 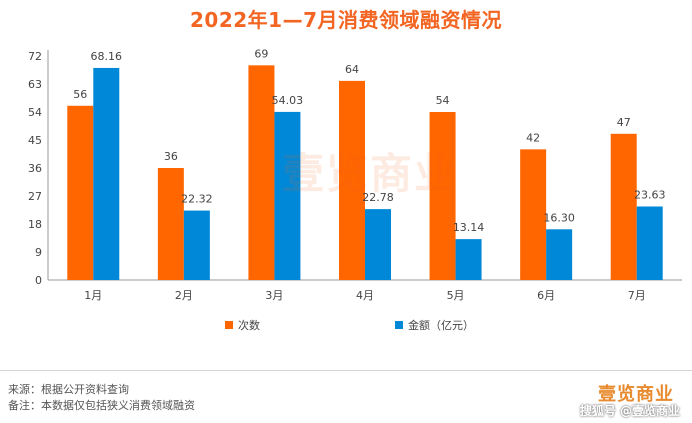 What do you see at coordinates (624, 122) in the screenshot?
I see `data-label: 47` at bounding box center [624, 122].